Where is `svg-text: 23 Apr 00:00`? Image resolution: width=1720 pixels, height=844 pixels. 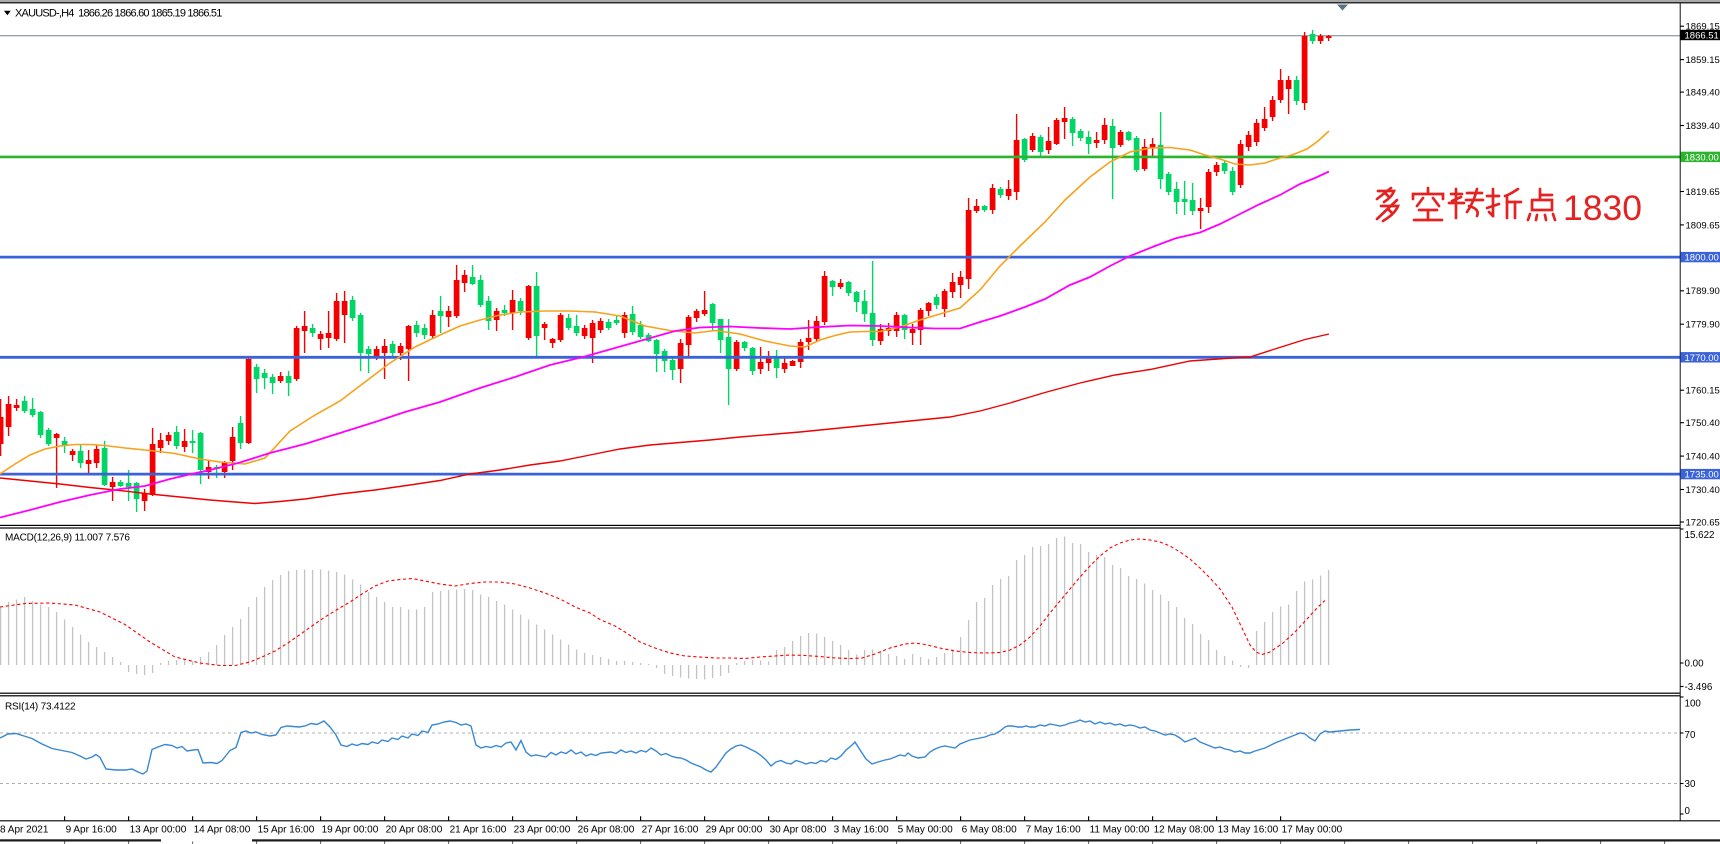 svg-text: 23 Apr 00:00 is located at coordinates (542, 830).